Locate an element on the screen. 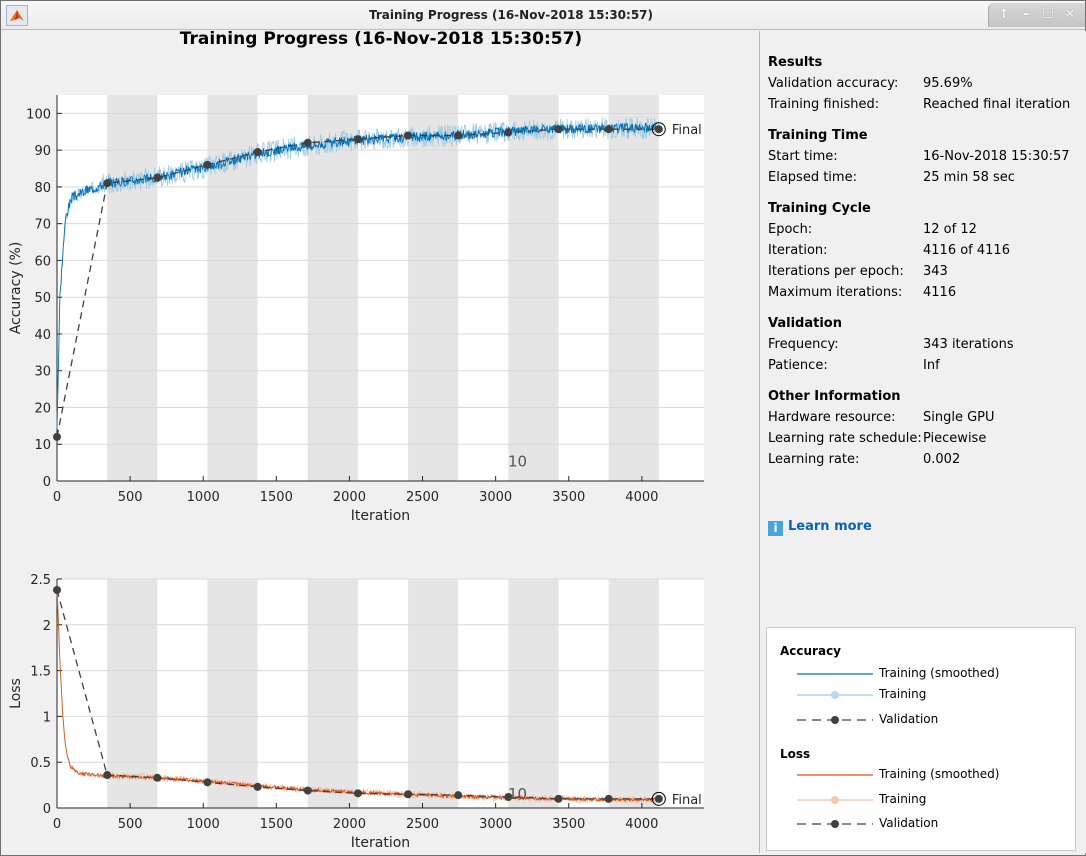 The height and width of the screenshot is (856, 1086). learn-more-link: i Learn more is located at coordinates (820, 527).